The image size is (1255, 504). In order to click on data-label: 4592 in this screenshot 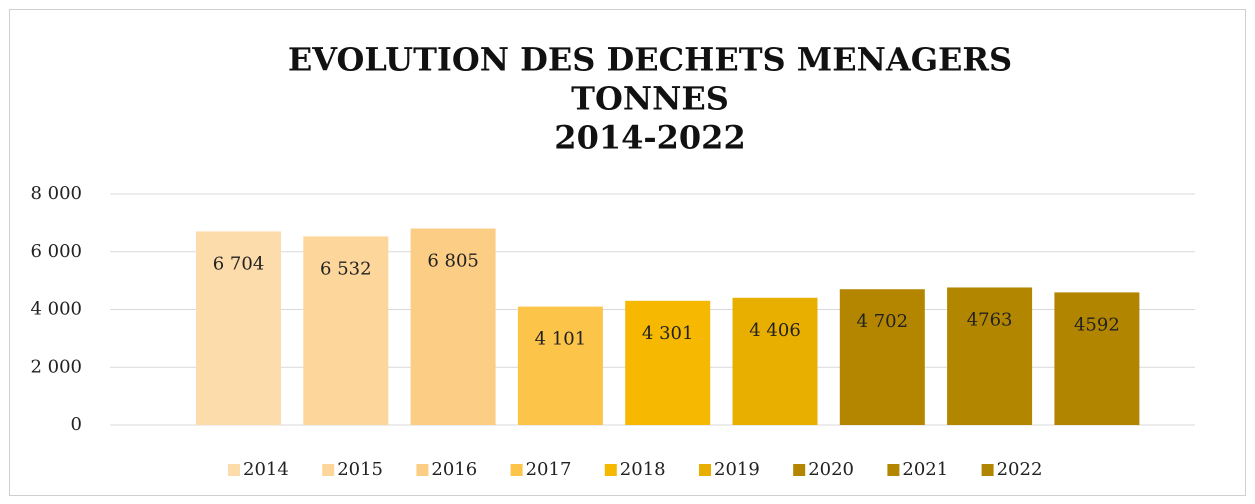, I will do `click(1097, 324)`.